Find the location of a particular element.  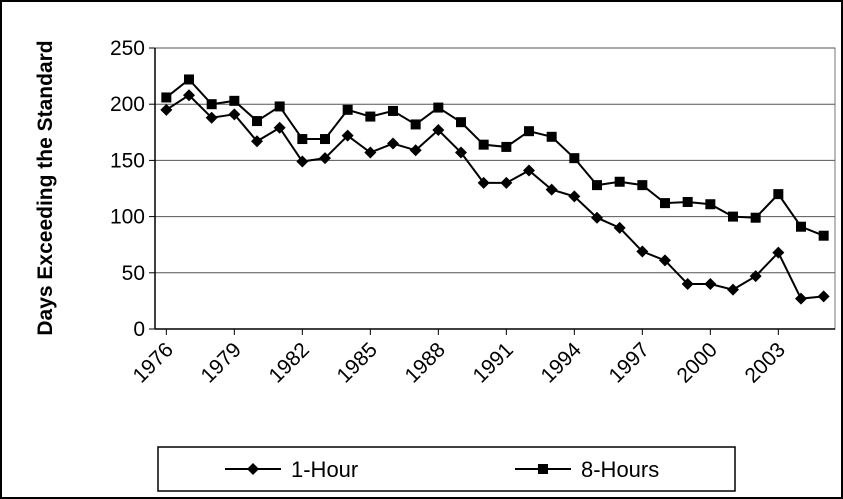

y-axis-label: Days Exceeding the Standard is located at coordinates (45, 187).